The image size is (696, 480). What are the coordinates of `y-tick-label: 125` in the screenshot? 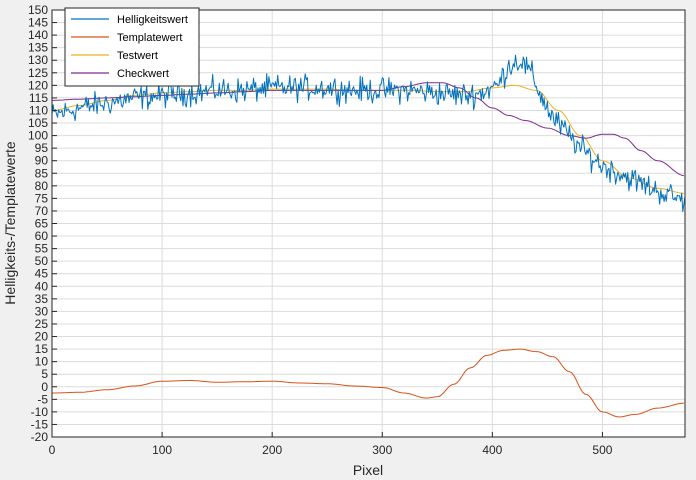 It's located at (38, 73).